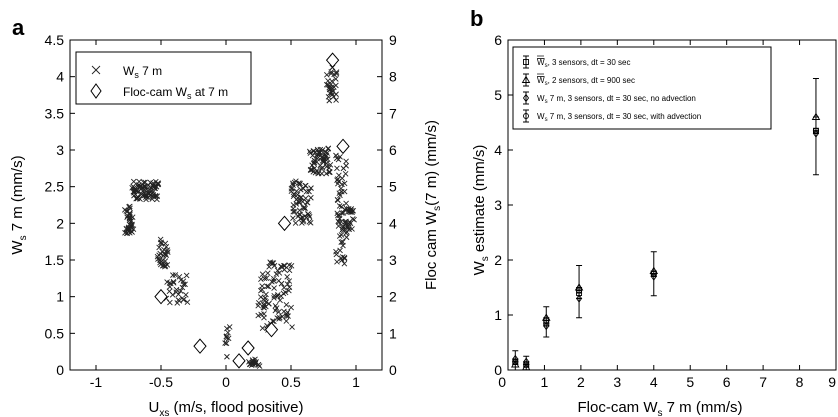 The width and height of the screenshot is (838, 417). What do you see at coordinates (433, 205) in the screenshot?
I see `panel-a-y-right-title: Floc cam Ws(7 m) (mm/s)` at bounding box center [433, 205].